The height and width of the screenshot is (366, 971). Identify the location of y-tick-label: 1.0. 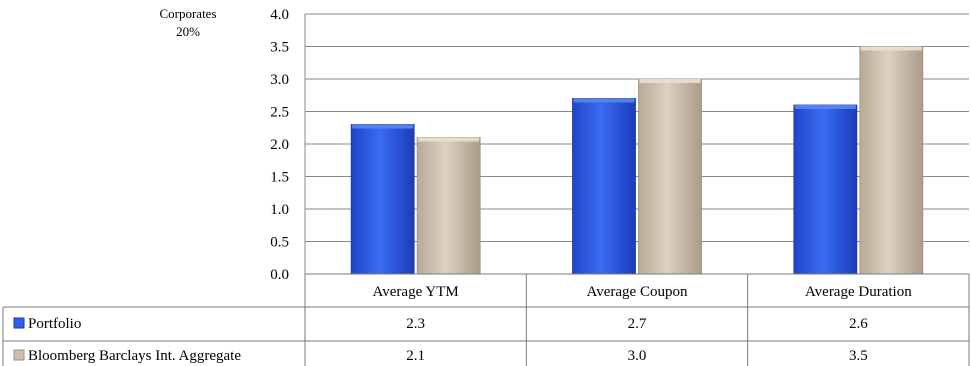
(279, 210).